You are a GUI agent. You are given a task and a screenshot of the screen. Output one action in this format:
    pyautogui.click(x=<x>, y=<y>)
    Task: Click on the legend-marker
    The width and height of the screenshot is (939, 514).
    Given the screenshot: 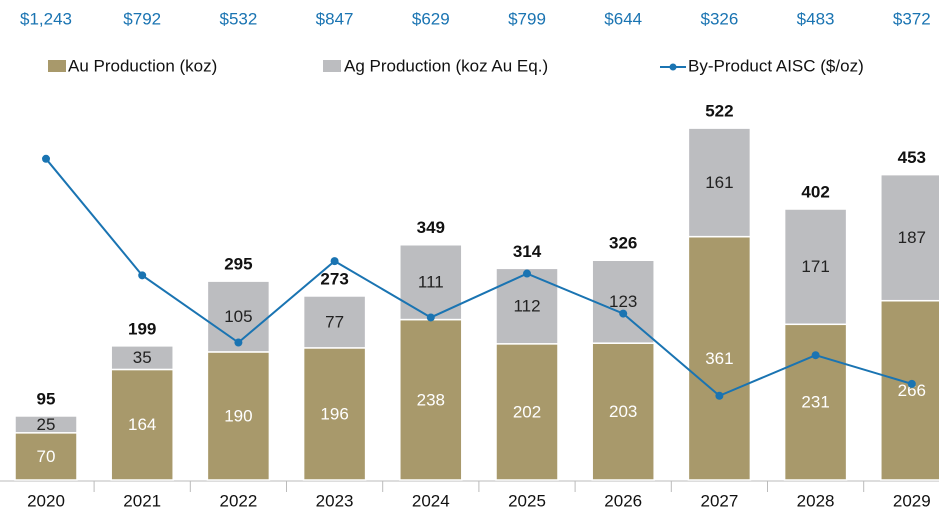 What is the action you would take?
    pyautogui.click(x=673, y=67)
    